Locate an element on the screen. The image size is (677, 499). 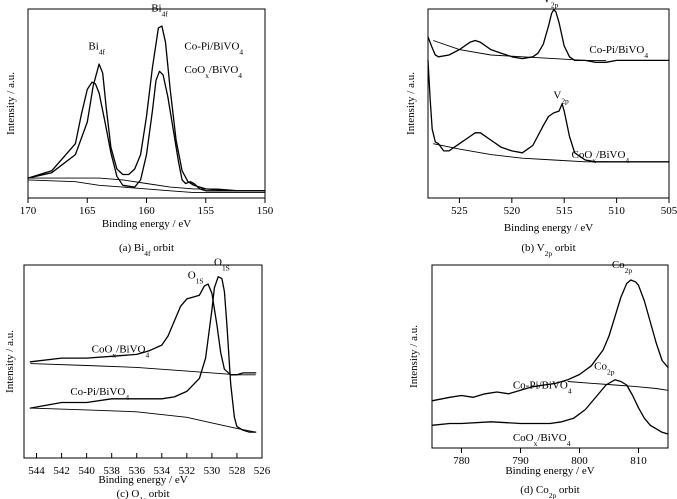
x-tick-label: 515 is located at coordinates (564, 211).